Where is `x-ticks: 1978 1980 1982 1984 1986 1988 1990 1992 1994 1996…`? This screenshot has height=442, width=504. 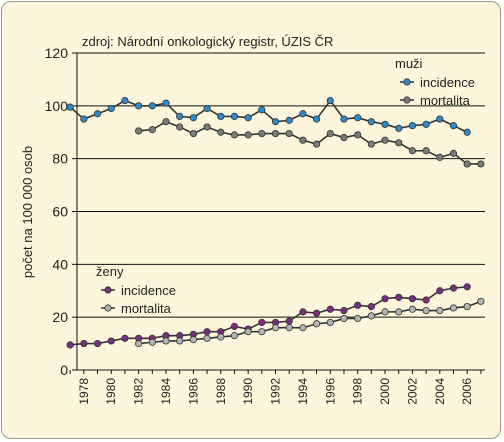
x-ticks: 1978 1980 1982 1984 1986 1988 1990 1992 1994 1996… is located at coordinates (275, 387).